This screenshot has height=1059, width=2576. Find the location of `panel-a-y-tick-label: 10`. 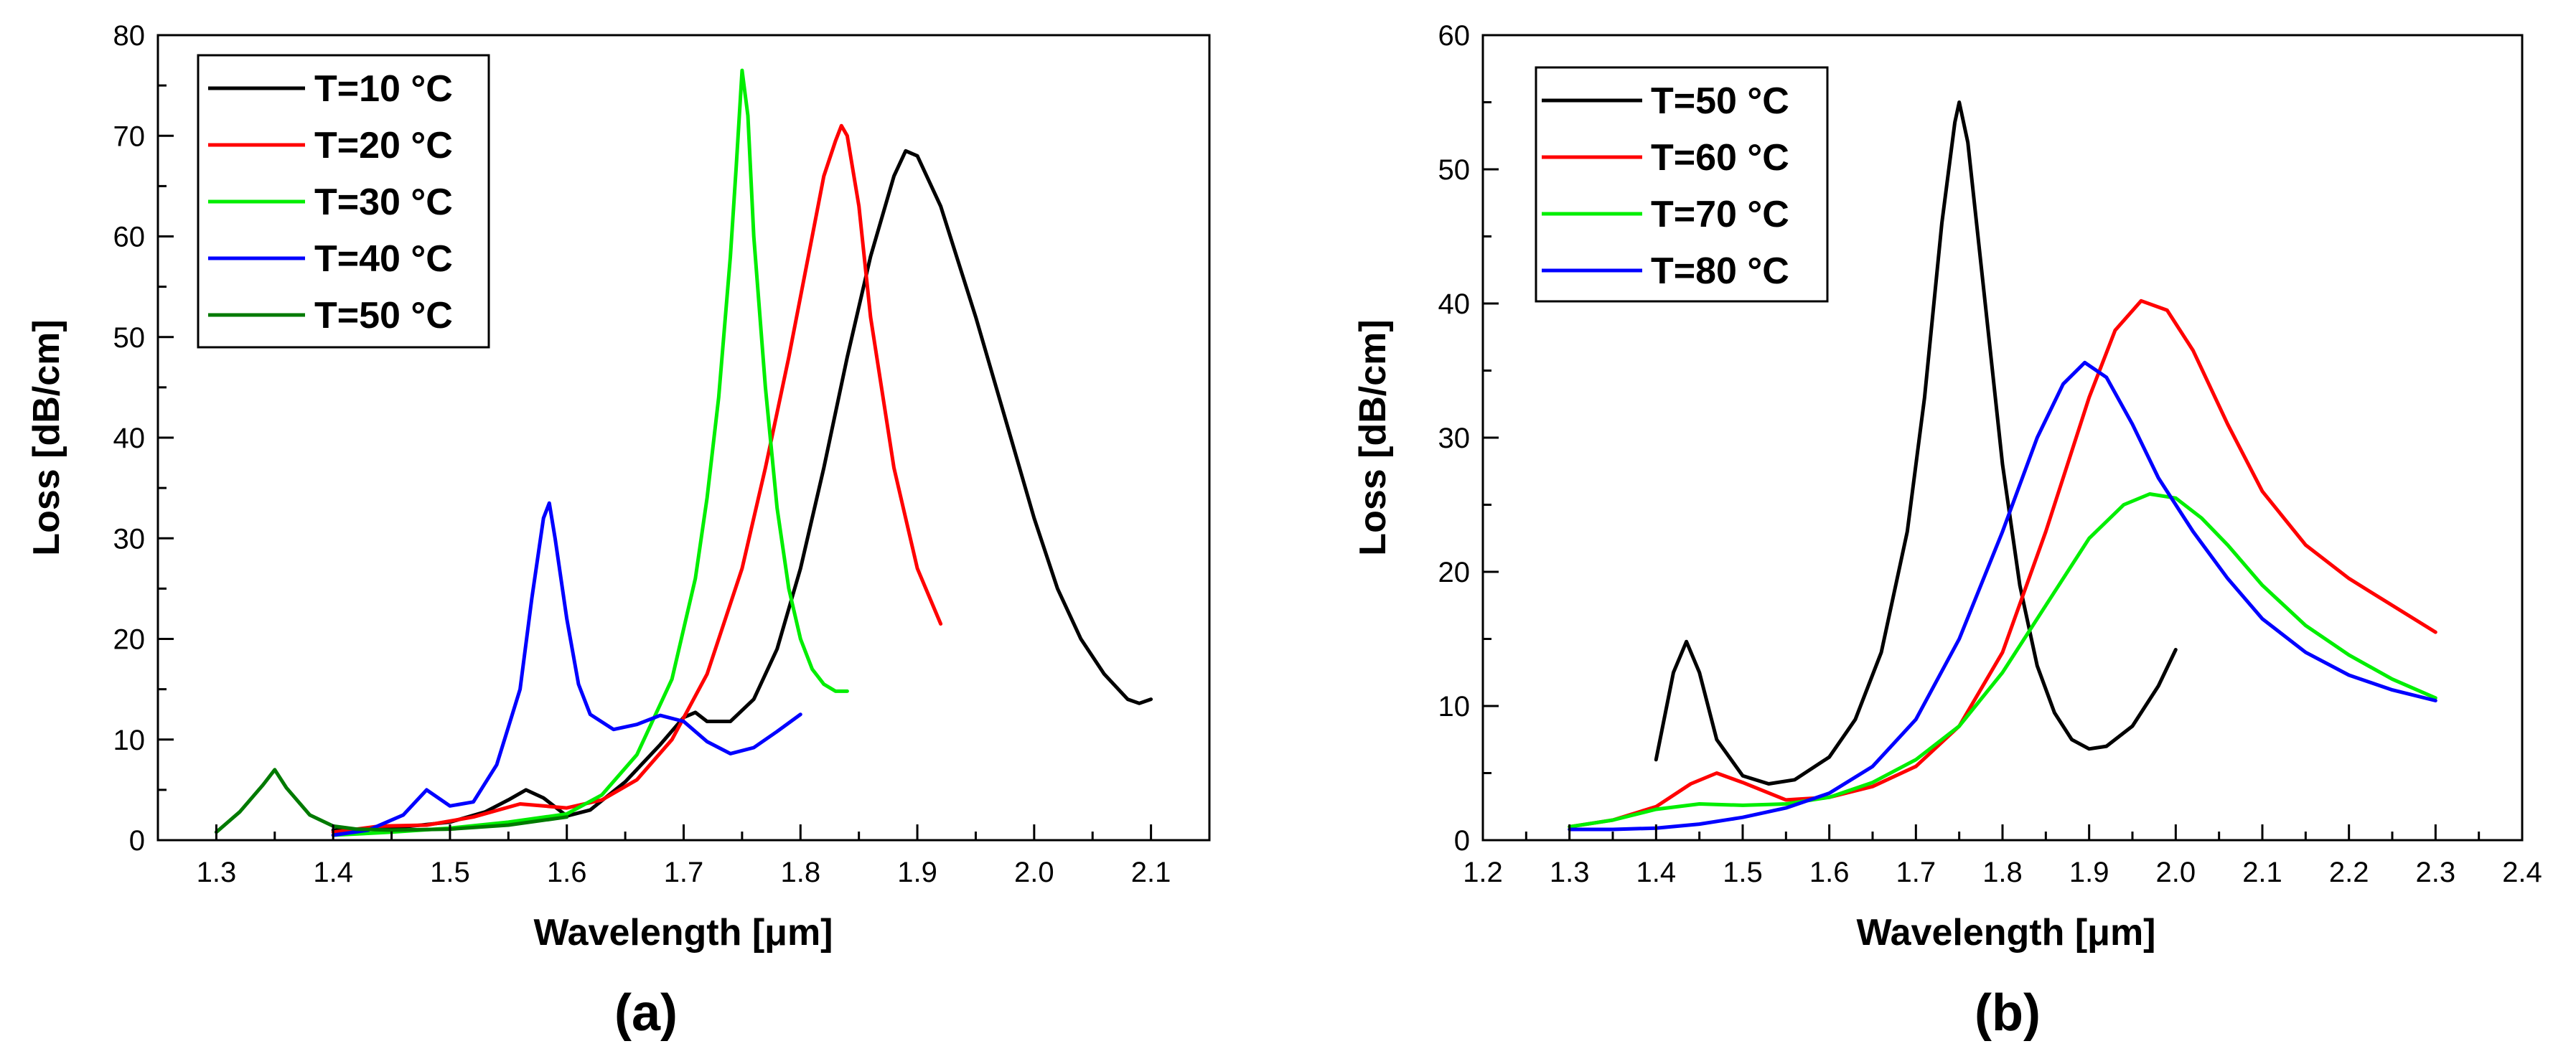

panel-a-y-tick-label: 10 is located at coordinates (129, 740).